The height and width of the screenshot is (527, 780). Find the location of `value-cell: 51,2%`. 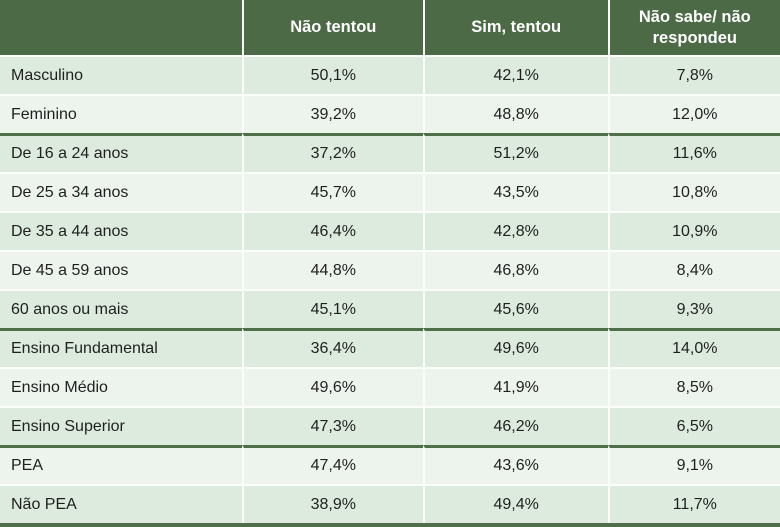

value-cell: 51,2% is located at coordinates (515, 152).